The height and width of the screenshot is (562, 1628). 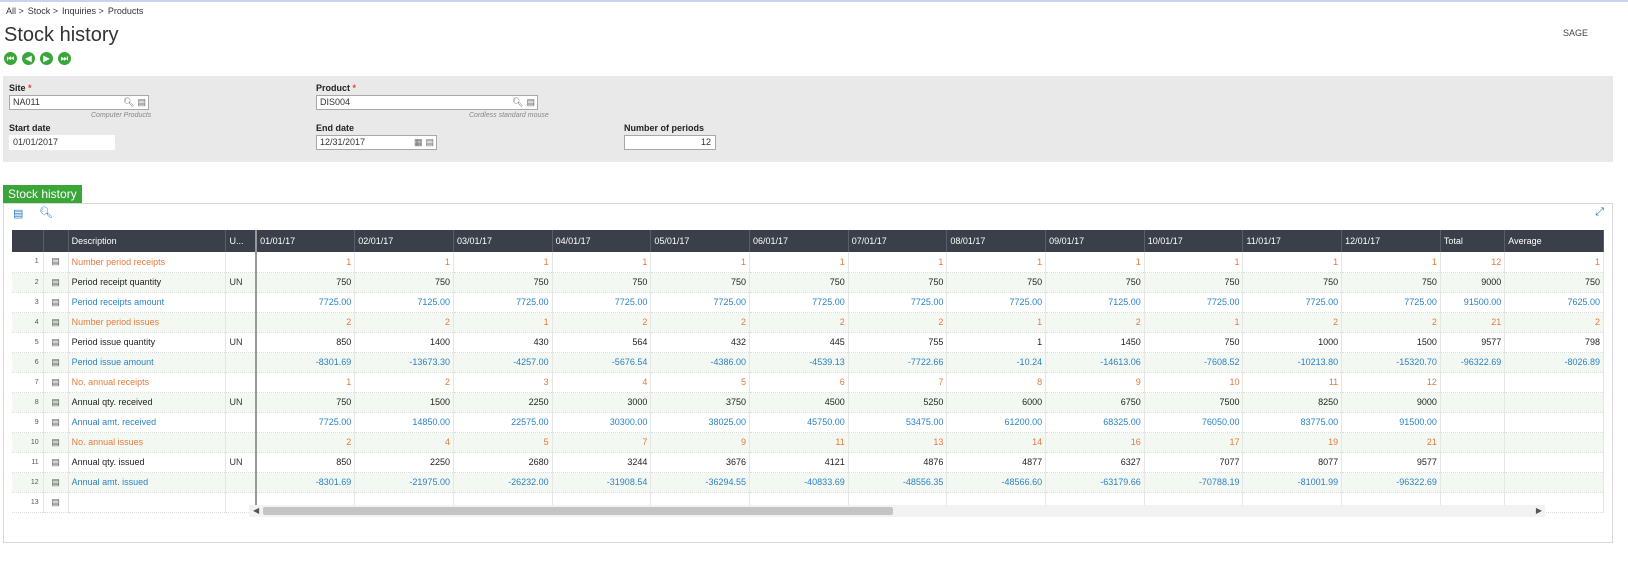 I want to click on value-cell: -4386.00, so click(x=700, y=362).